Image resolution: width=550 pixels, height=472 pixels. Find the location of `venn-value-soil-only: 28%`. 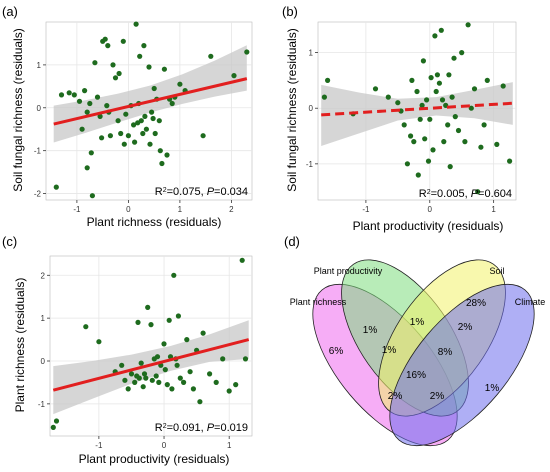

venn-value-soil-only: 28% is located at coordinates (476, 303).